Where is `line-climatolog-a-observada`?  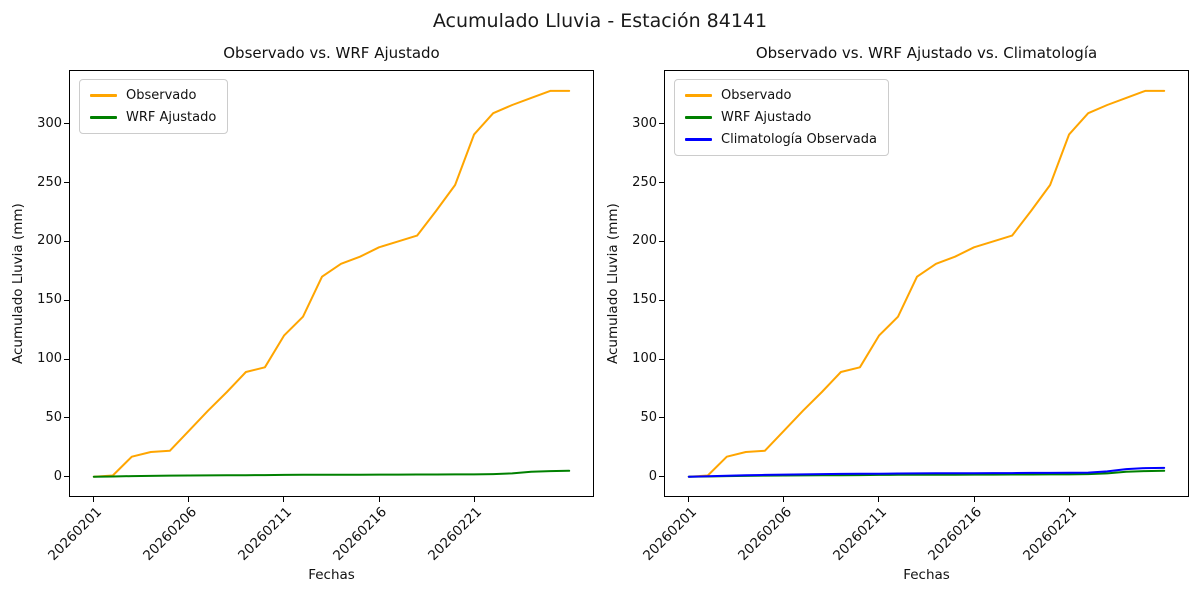 line-climatolog-a-observada is located at coordinates (926, 472).